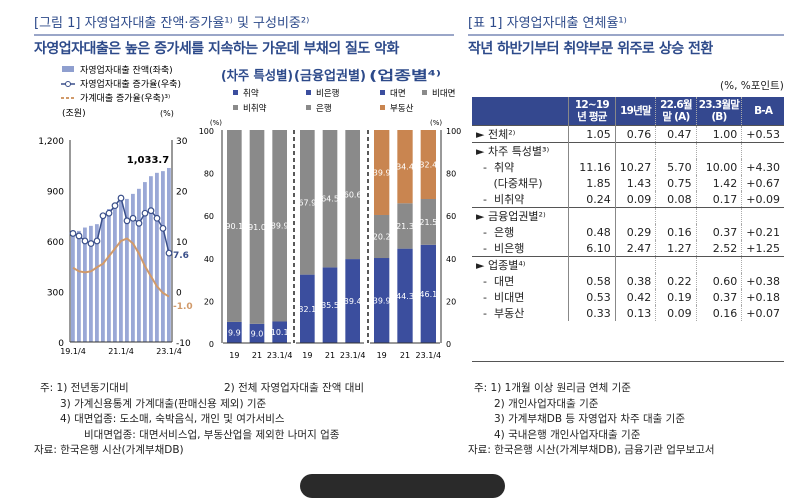  Describe the element at coordinates (126, 70) in the screenshot. I see `legend-balance: 자영업자대출 잔액(좌축)` at that location.